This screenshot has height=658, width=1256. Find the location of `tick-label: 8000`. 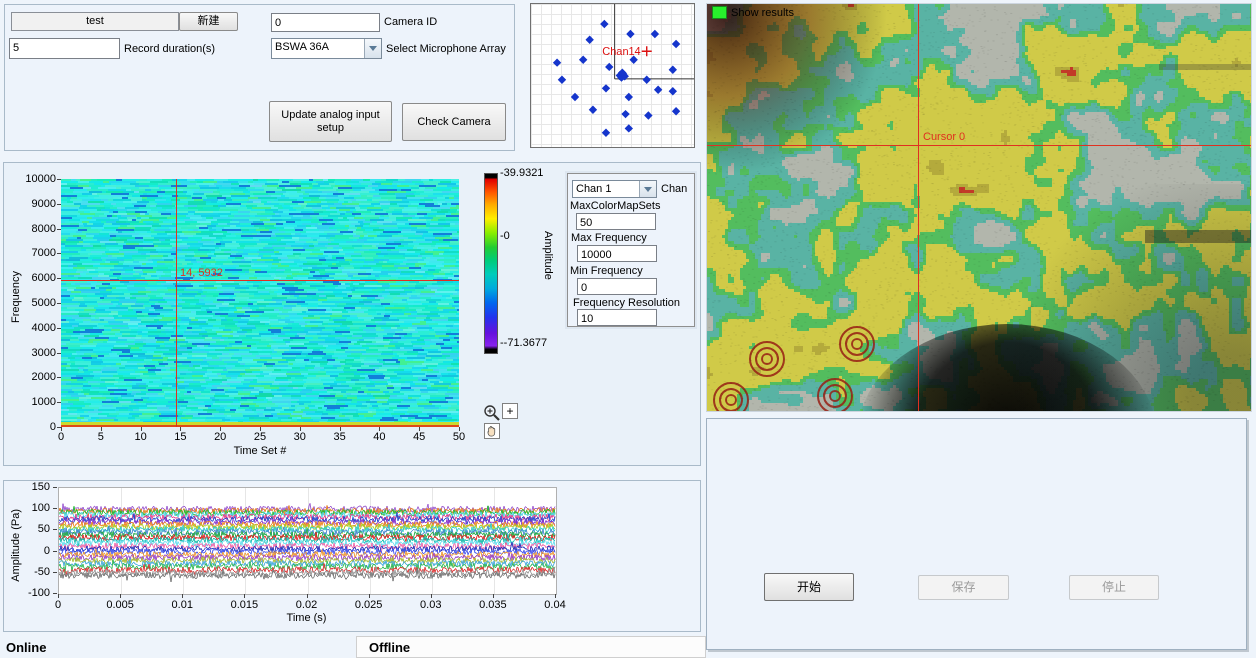

tick-label: 8000 is located at coordinates (43, 228).